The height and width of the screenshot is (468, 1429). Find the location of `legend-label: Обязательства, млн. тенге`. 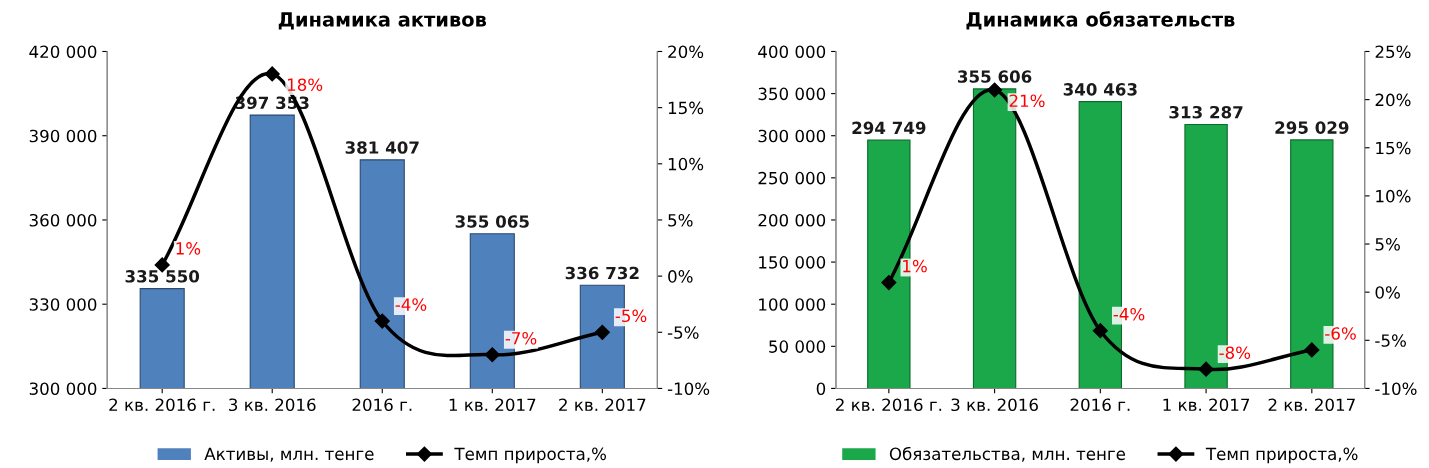

legend-label: Обязательства, млн. тенге is located at coordinates (1007, 454).